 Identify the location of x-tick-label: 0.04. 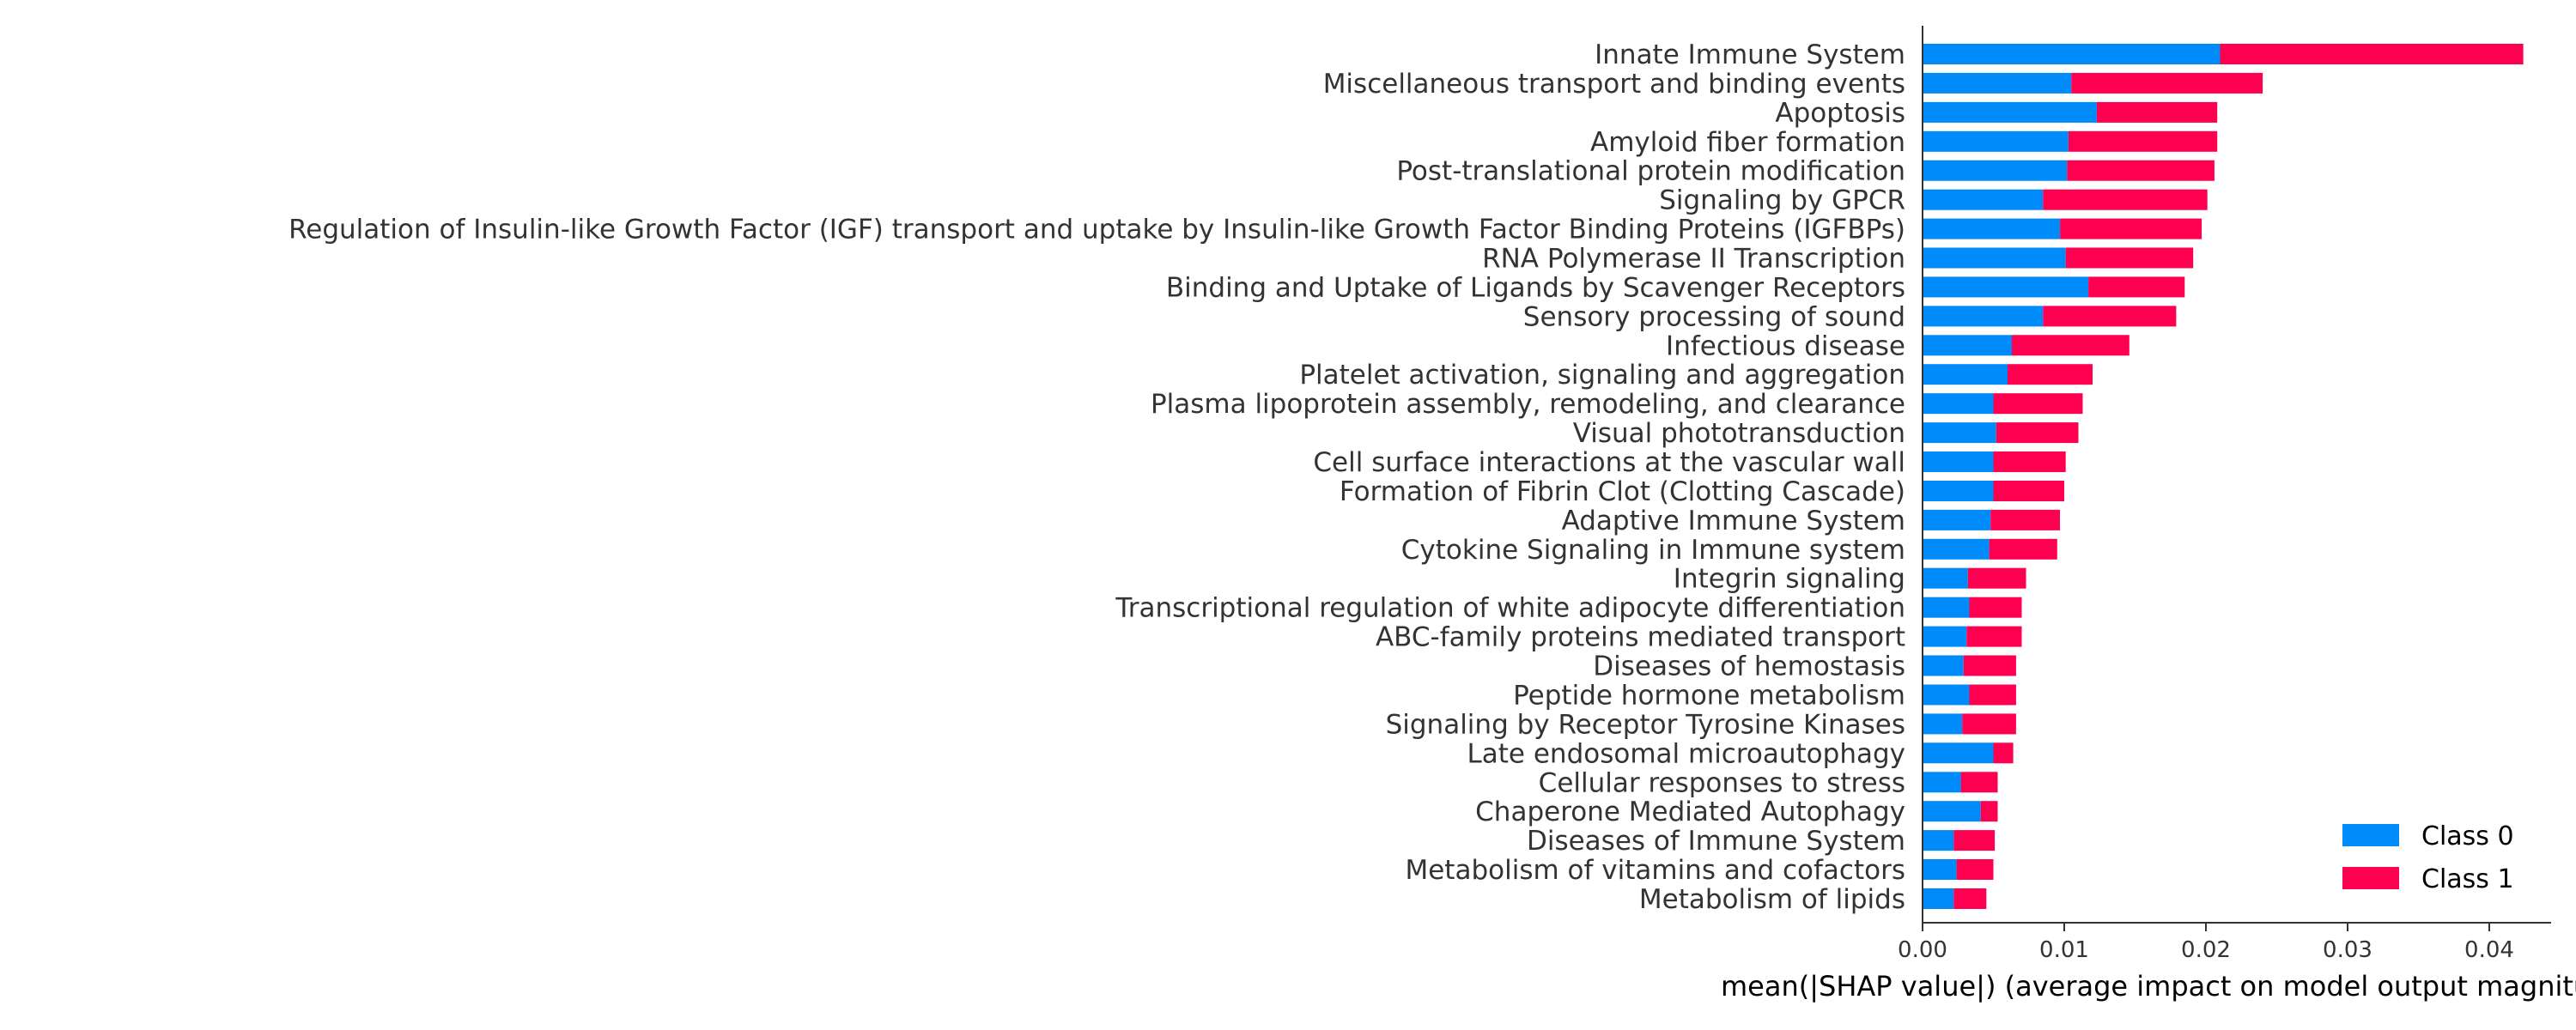
(2489, 950).